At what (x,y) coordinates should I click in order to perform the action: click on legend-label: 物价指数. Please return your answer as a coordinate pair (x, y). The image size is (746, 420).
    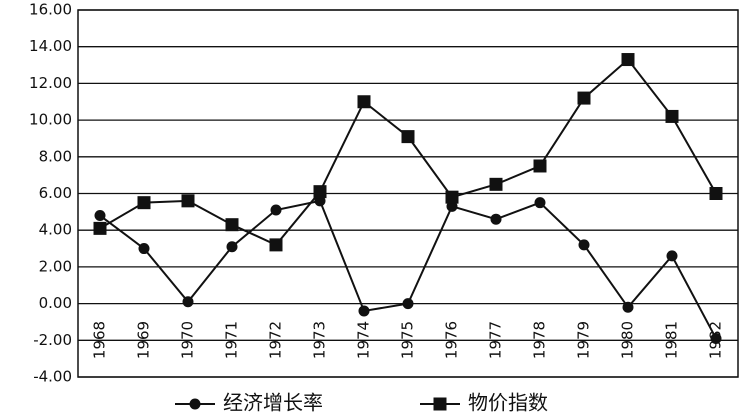
    Looking at the image, I should click on (508, 403).